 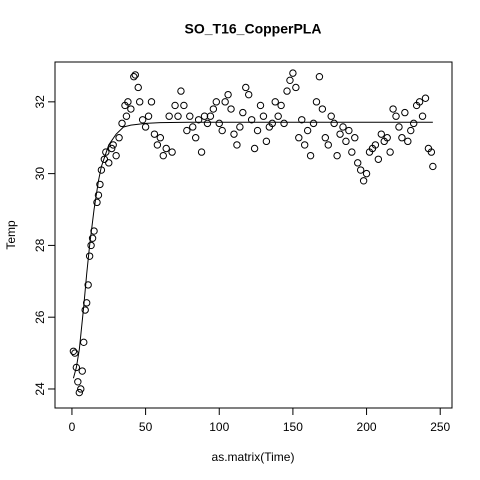 What do you see at coordinates (367, 427) in the screenshot?
I see `x-tick-label: 200` at bounding box center [367, 427].